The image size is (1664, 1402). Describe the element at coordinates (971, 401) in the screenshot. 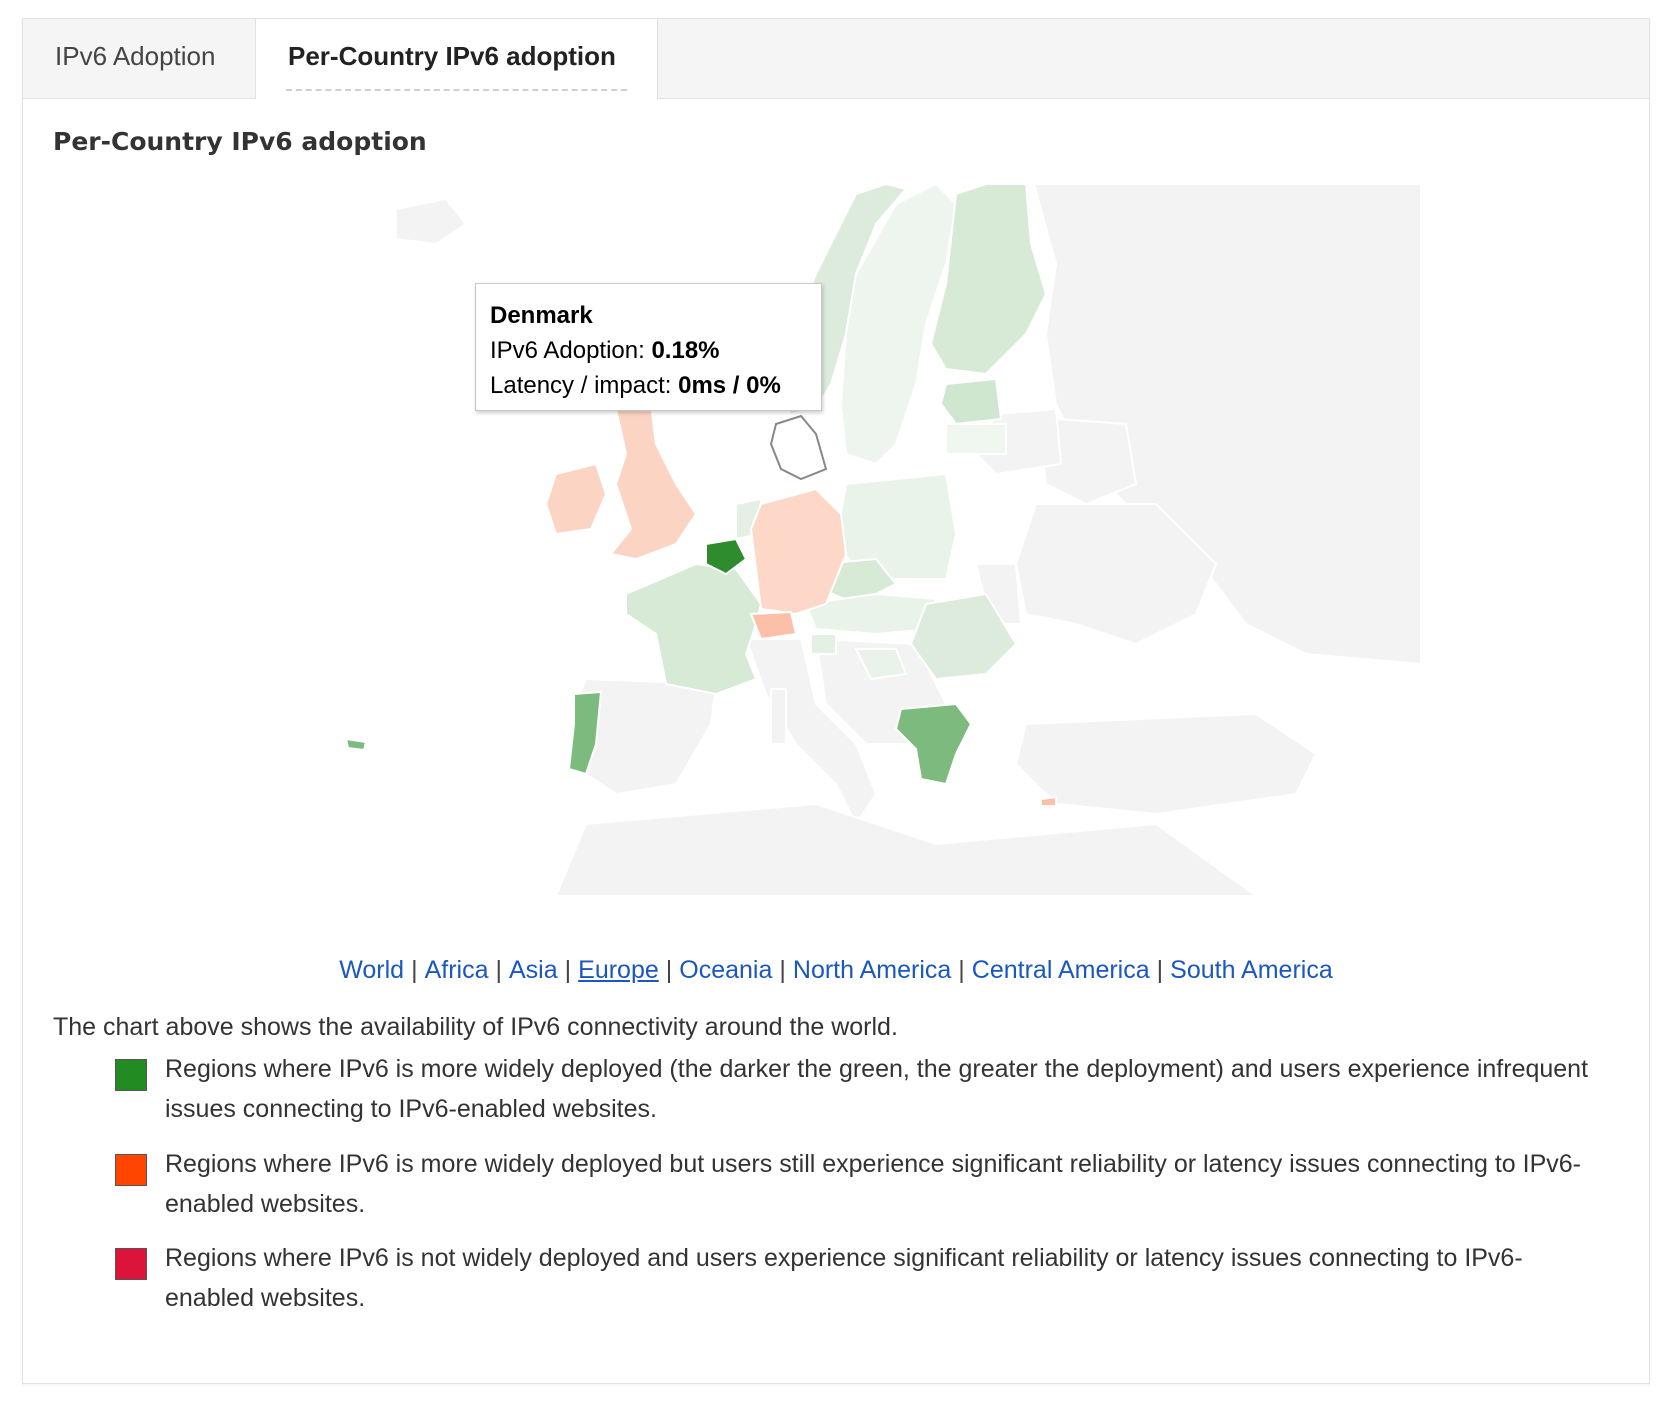

I see `country-estonia` at that location.